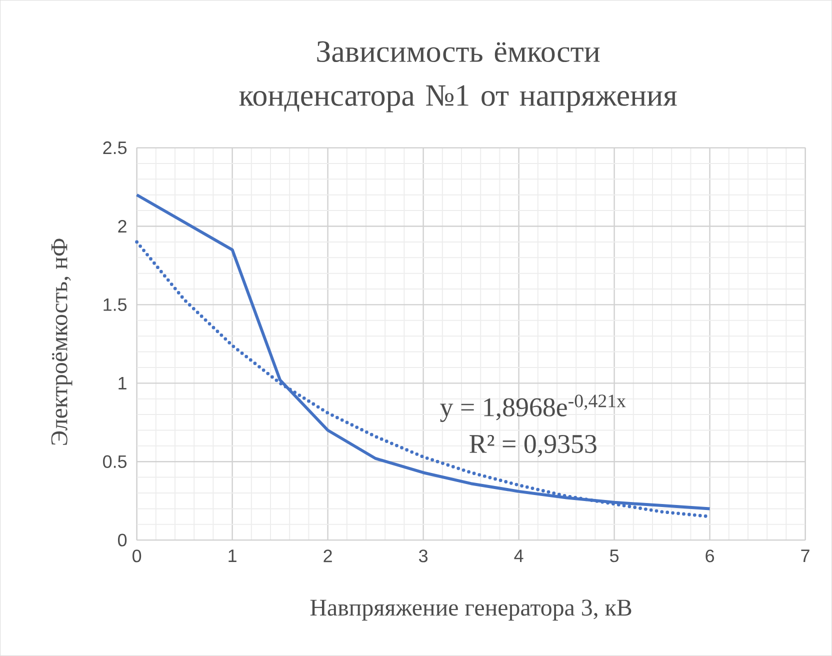 Image resolution: width=832 pixels, height=656 pixels. What do you see at coordinates (115, 305) in the screenshot?
I see `y-tick-label: 1.5` at bounding box center [115, 305].